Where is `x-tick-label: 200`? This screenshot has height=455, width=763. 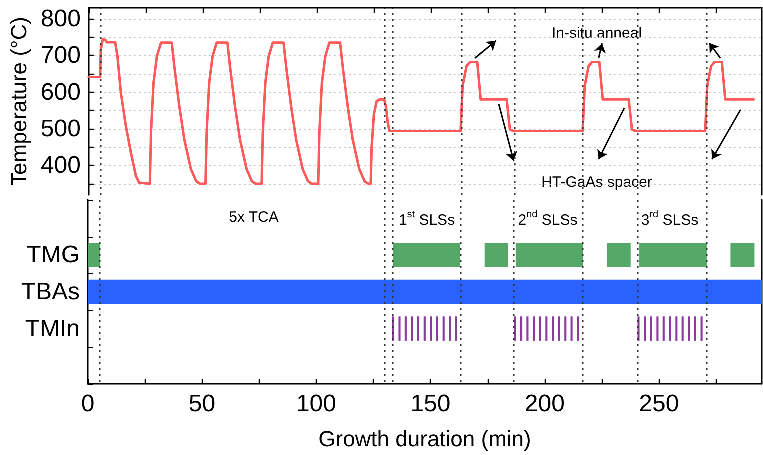
x-tick-label: 200 is located at coordinates (544, 404).